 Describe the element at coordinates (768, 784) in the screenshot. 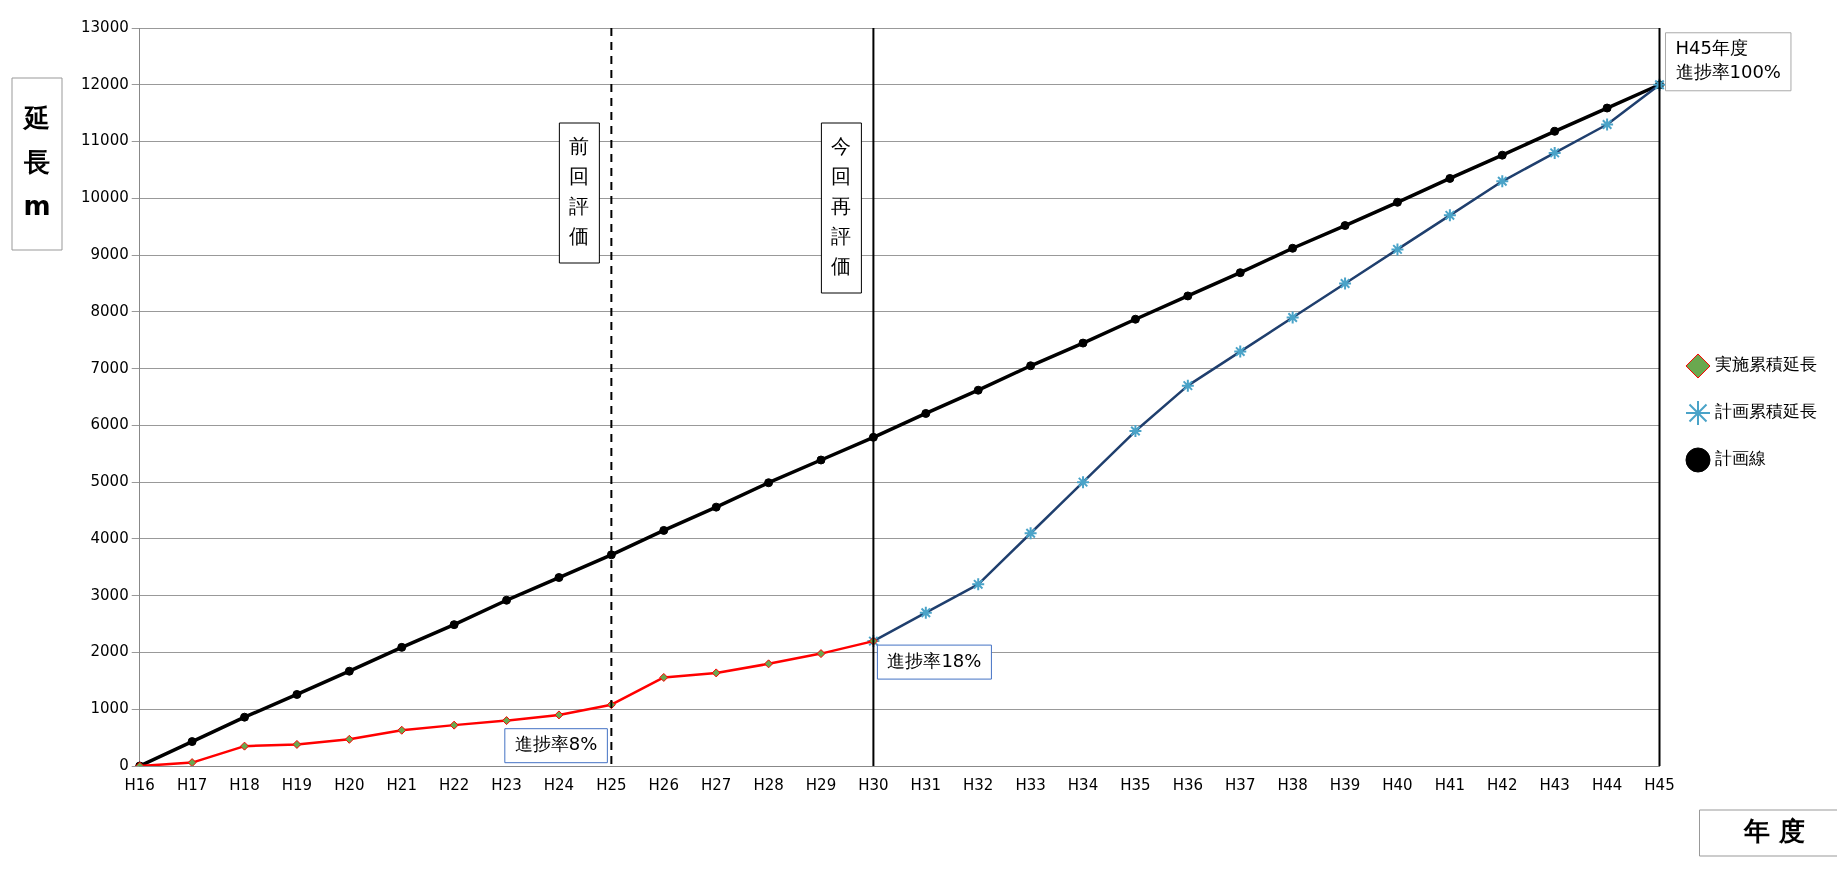

I see `x-tick-label: H28` at that location.